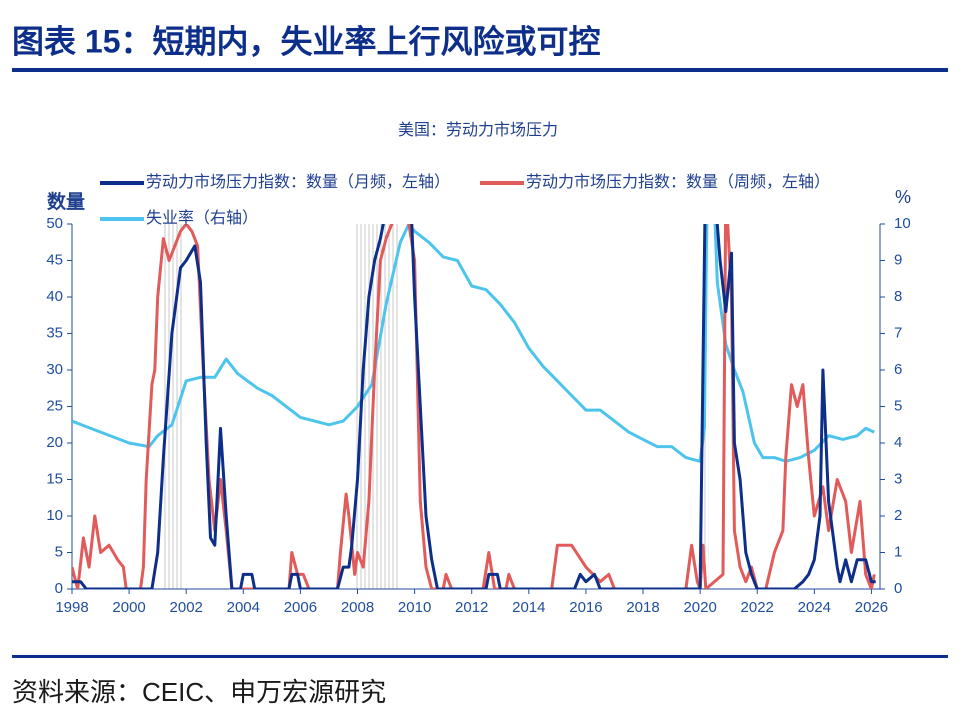  What do you see at coordinates (871, 607) in the screenshot?
I see `x-tick-label: 2026` at bounding box center [871, 607].